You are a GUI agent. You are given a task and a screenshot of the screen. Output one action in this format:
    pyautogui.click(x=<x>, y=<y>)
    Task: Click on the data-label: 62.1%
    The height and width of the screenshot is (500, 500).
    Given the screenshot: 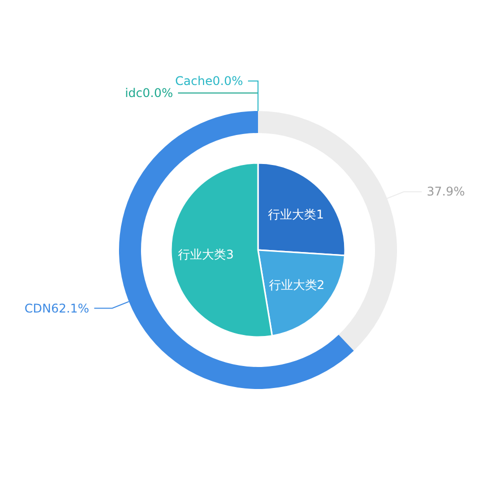 What is the action you would take?
    pyautogui.click(x=70, y=308)
    